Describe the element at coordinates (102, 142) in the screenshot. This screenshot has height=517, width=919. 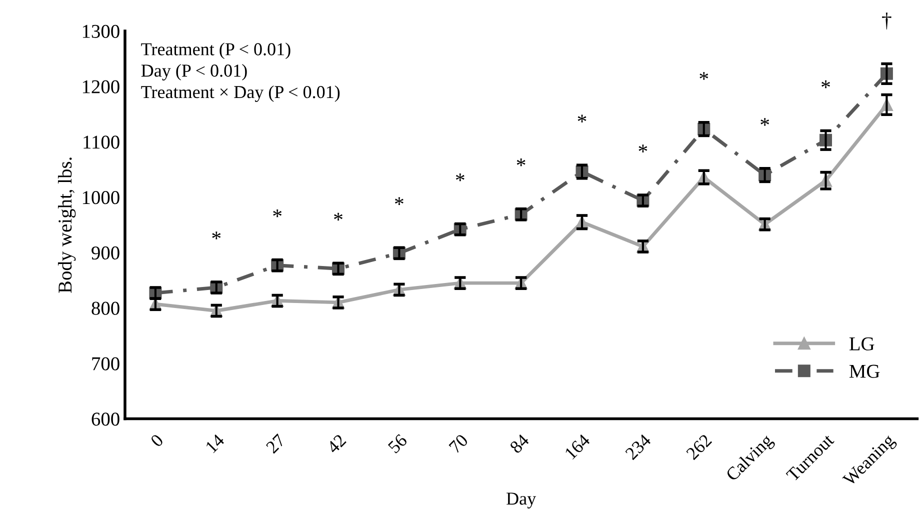
I see `y-tick-label: 1100` at that location.